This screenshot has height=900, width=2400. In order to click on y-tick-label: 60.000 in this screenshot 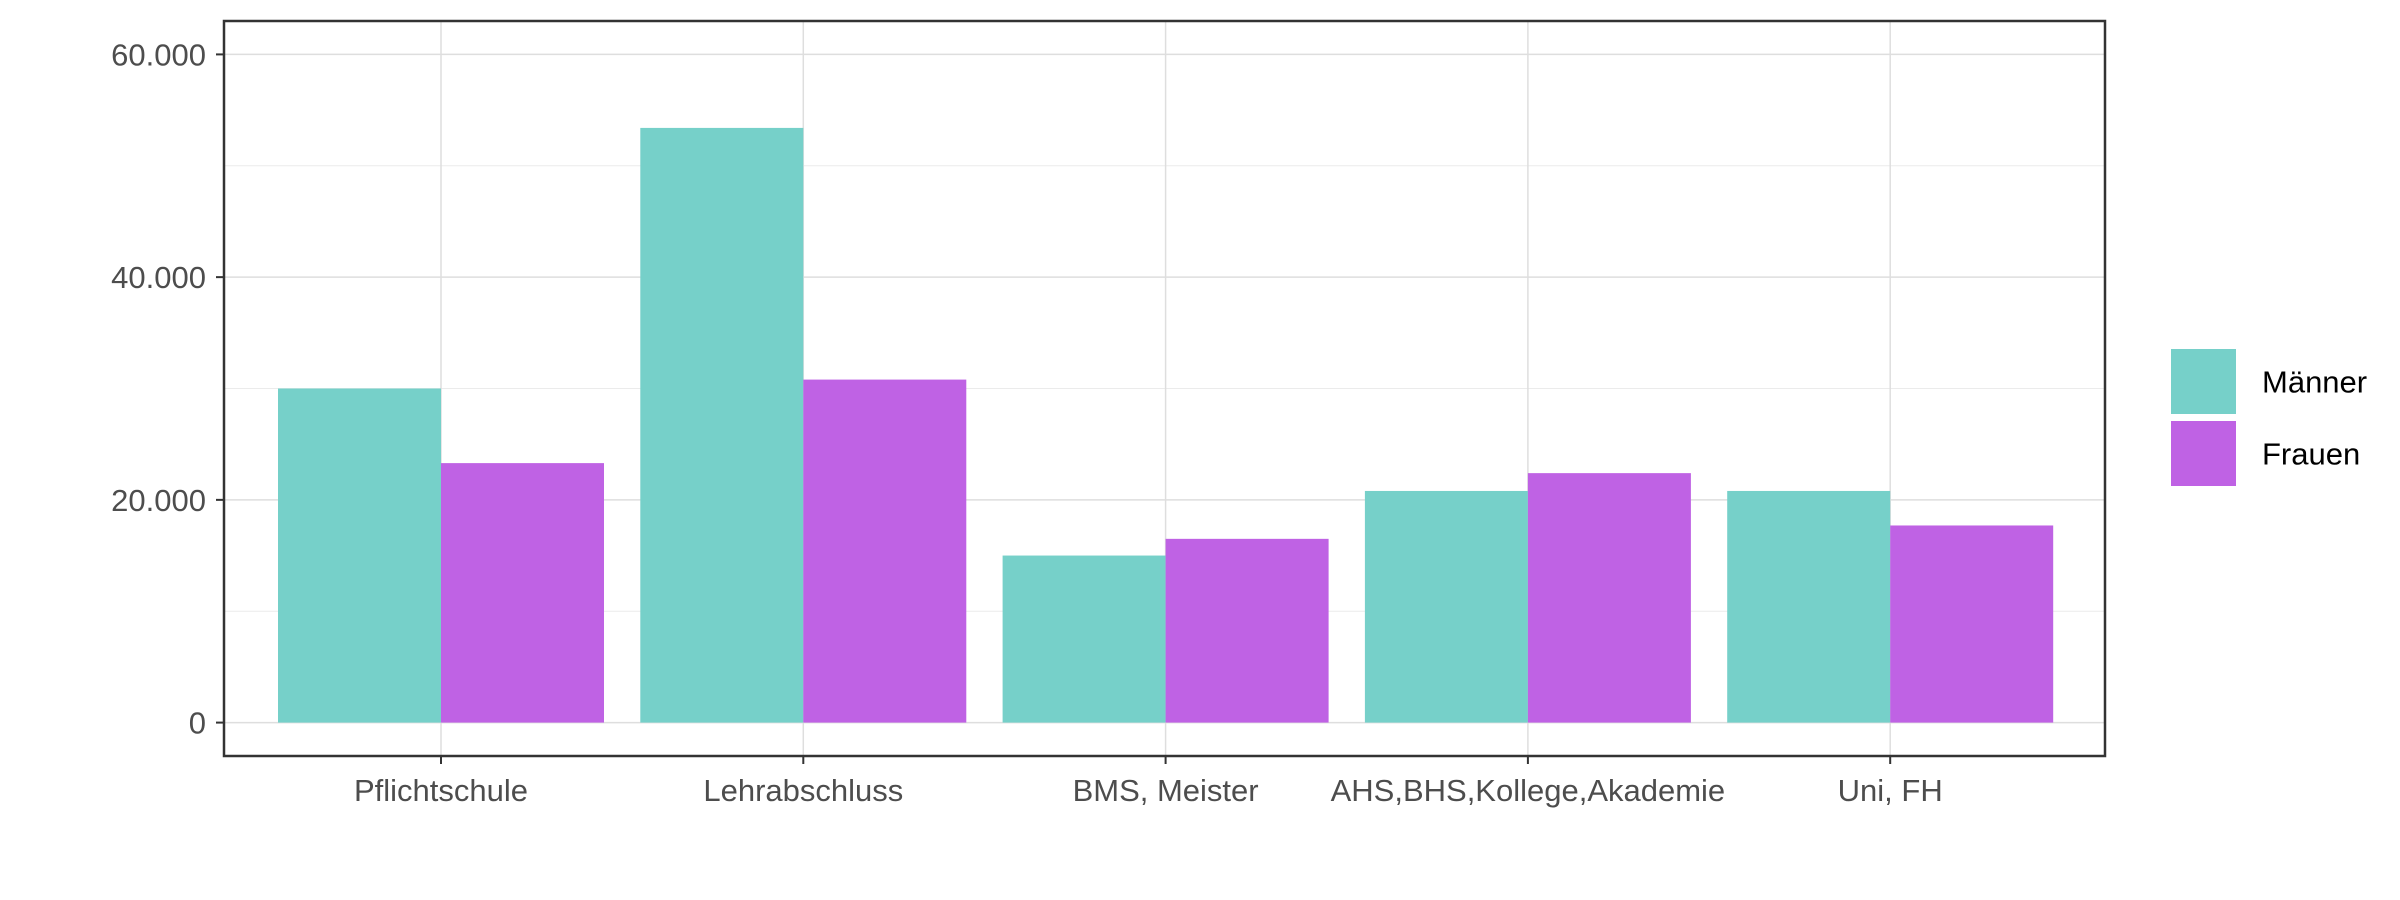, I will do `click(158, 54)`.